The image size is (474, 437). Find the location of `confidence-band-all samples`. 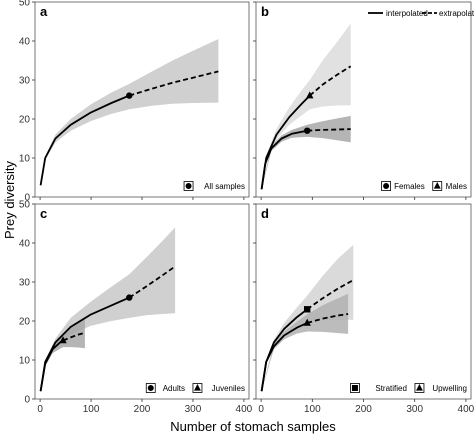

confidence-band-all samples is located at coordinates (129, 112).